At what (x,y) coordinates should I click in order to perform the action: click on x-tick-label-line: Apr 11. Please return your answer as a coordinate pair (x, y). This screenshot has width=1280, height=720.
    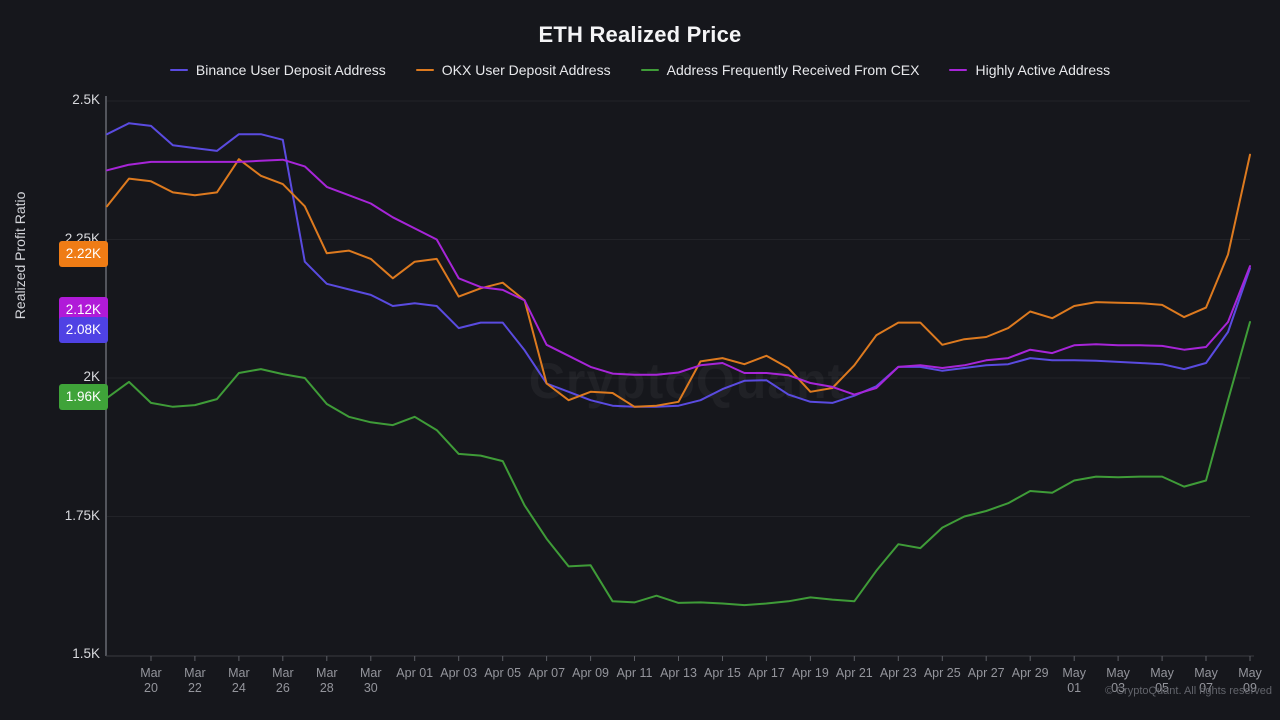
    Looking at the image, I should click on (634, 673).